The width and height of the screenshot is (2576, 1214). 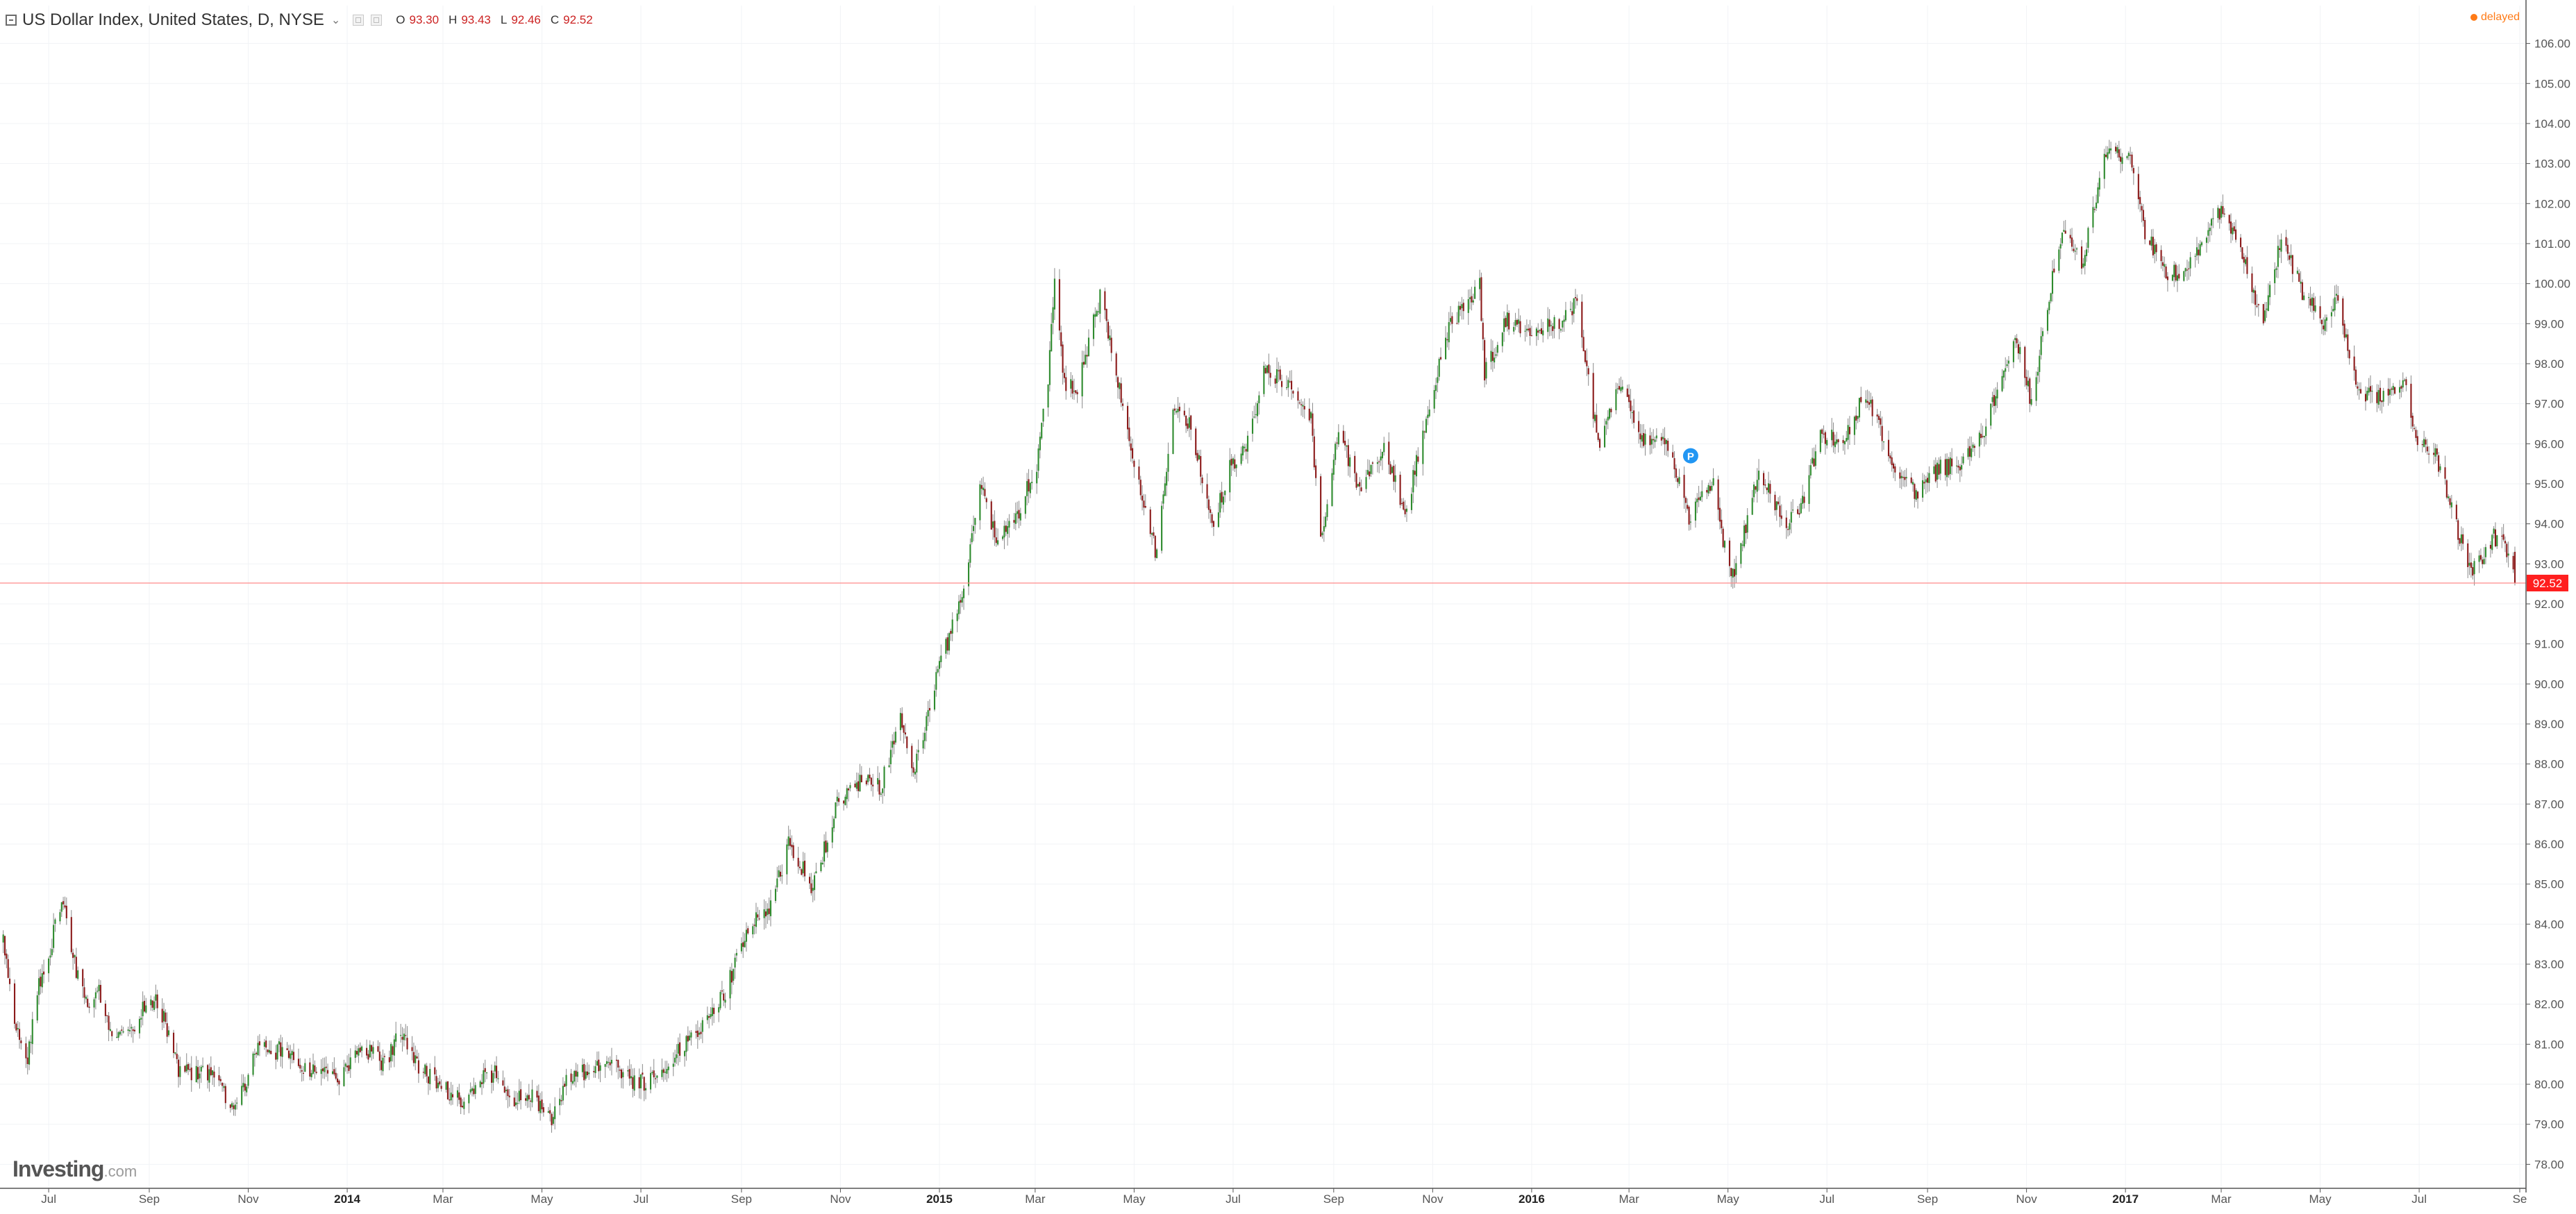 I want to click on chevron-down-icon: ⌄, so click(x=336, y=20).